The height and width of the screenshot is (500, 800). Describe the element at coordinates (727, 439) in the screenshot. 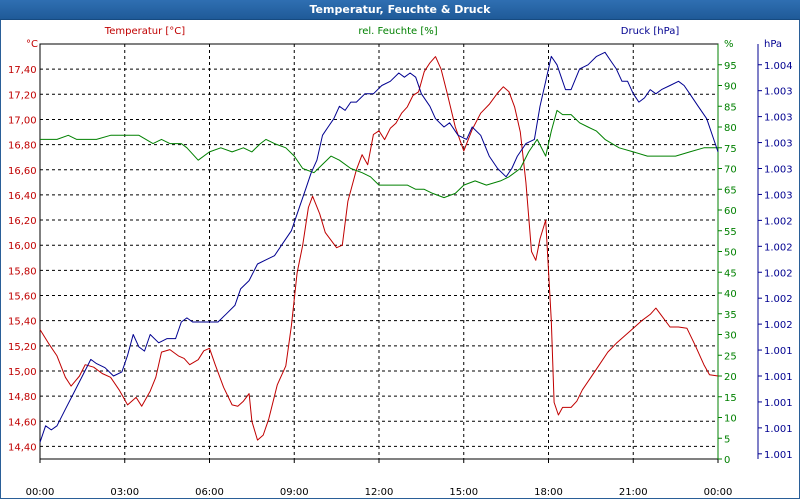

I see `humidity-tick: 5` at that location.